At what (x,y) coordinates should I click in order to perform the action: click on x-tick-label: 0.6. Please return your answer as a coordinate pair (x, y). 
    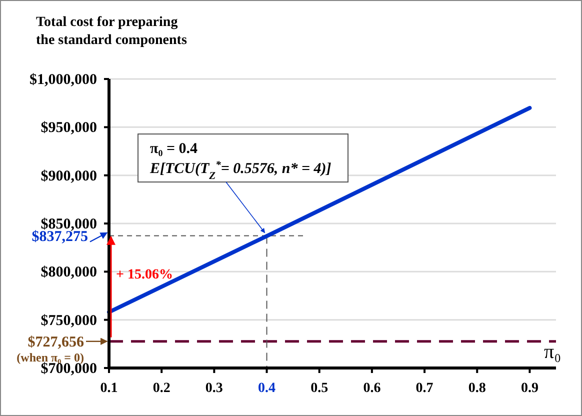
    Looking at the image, I should click on (372, 388).